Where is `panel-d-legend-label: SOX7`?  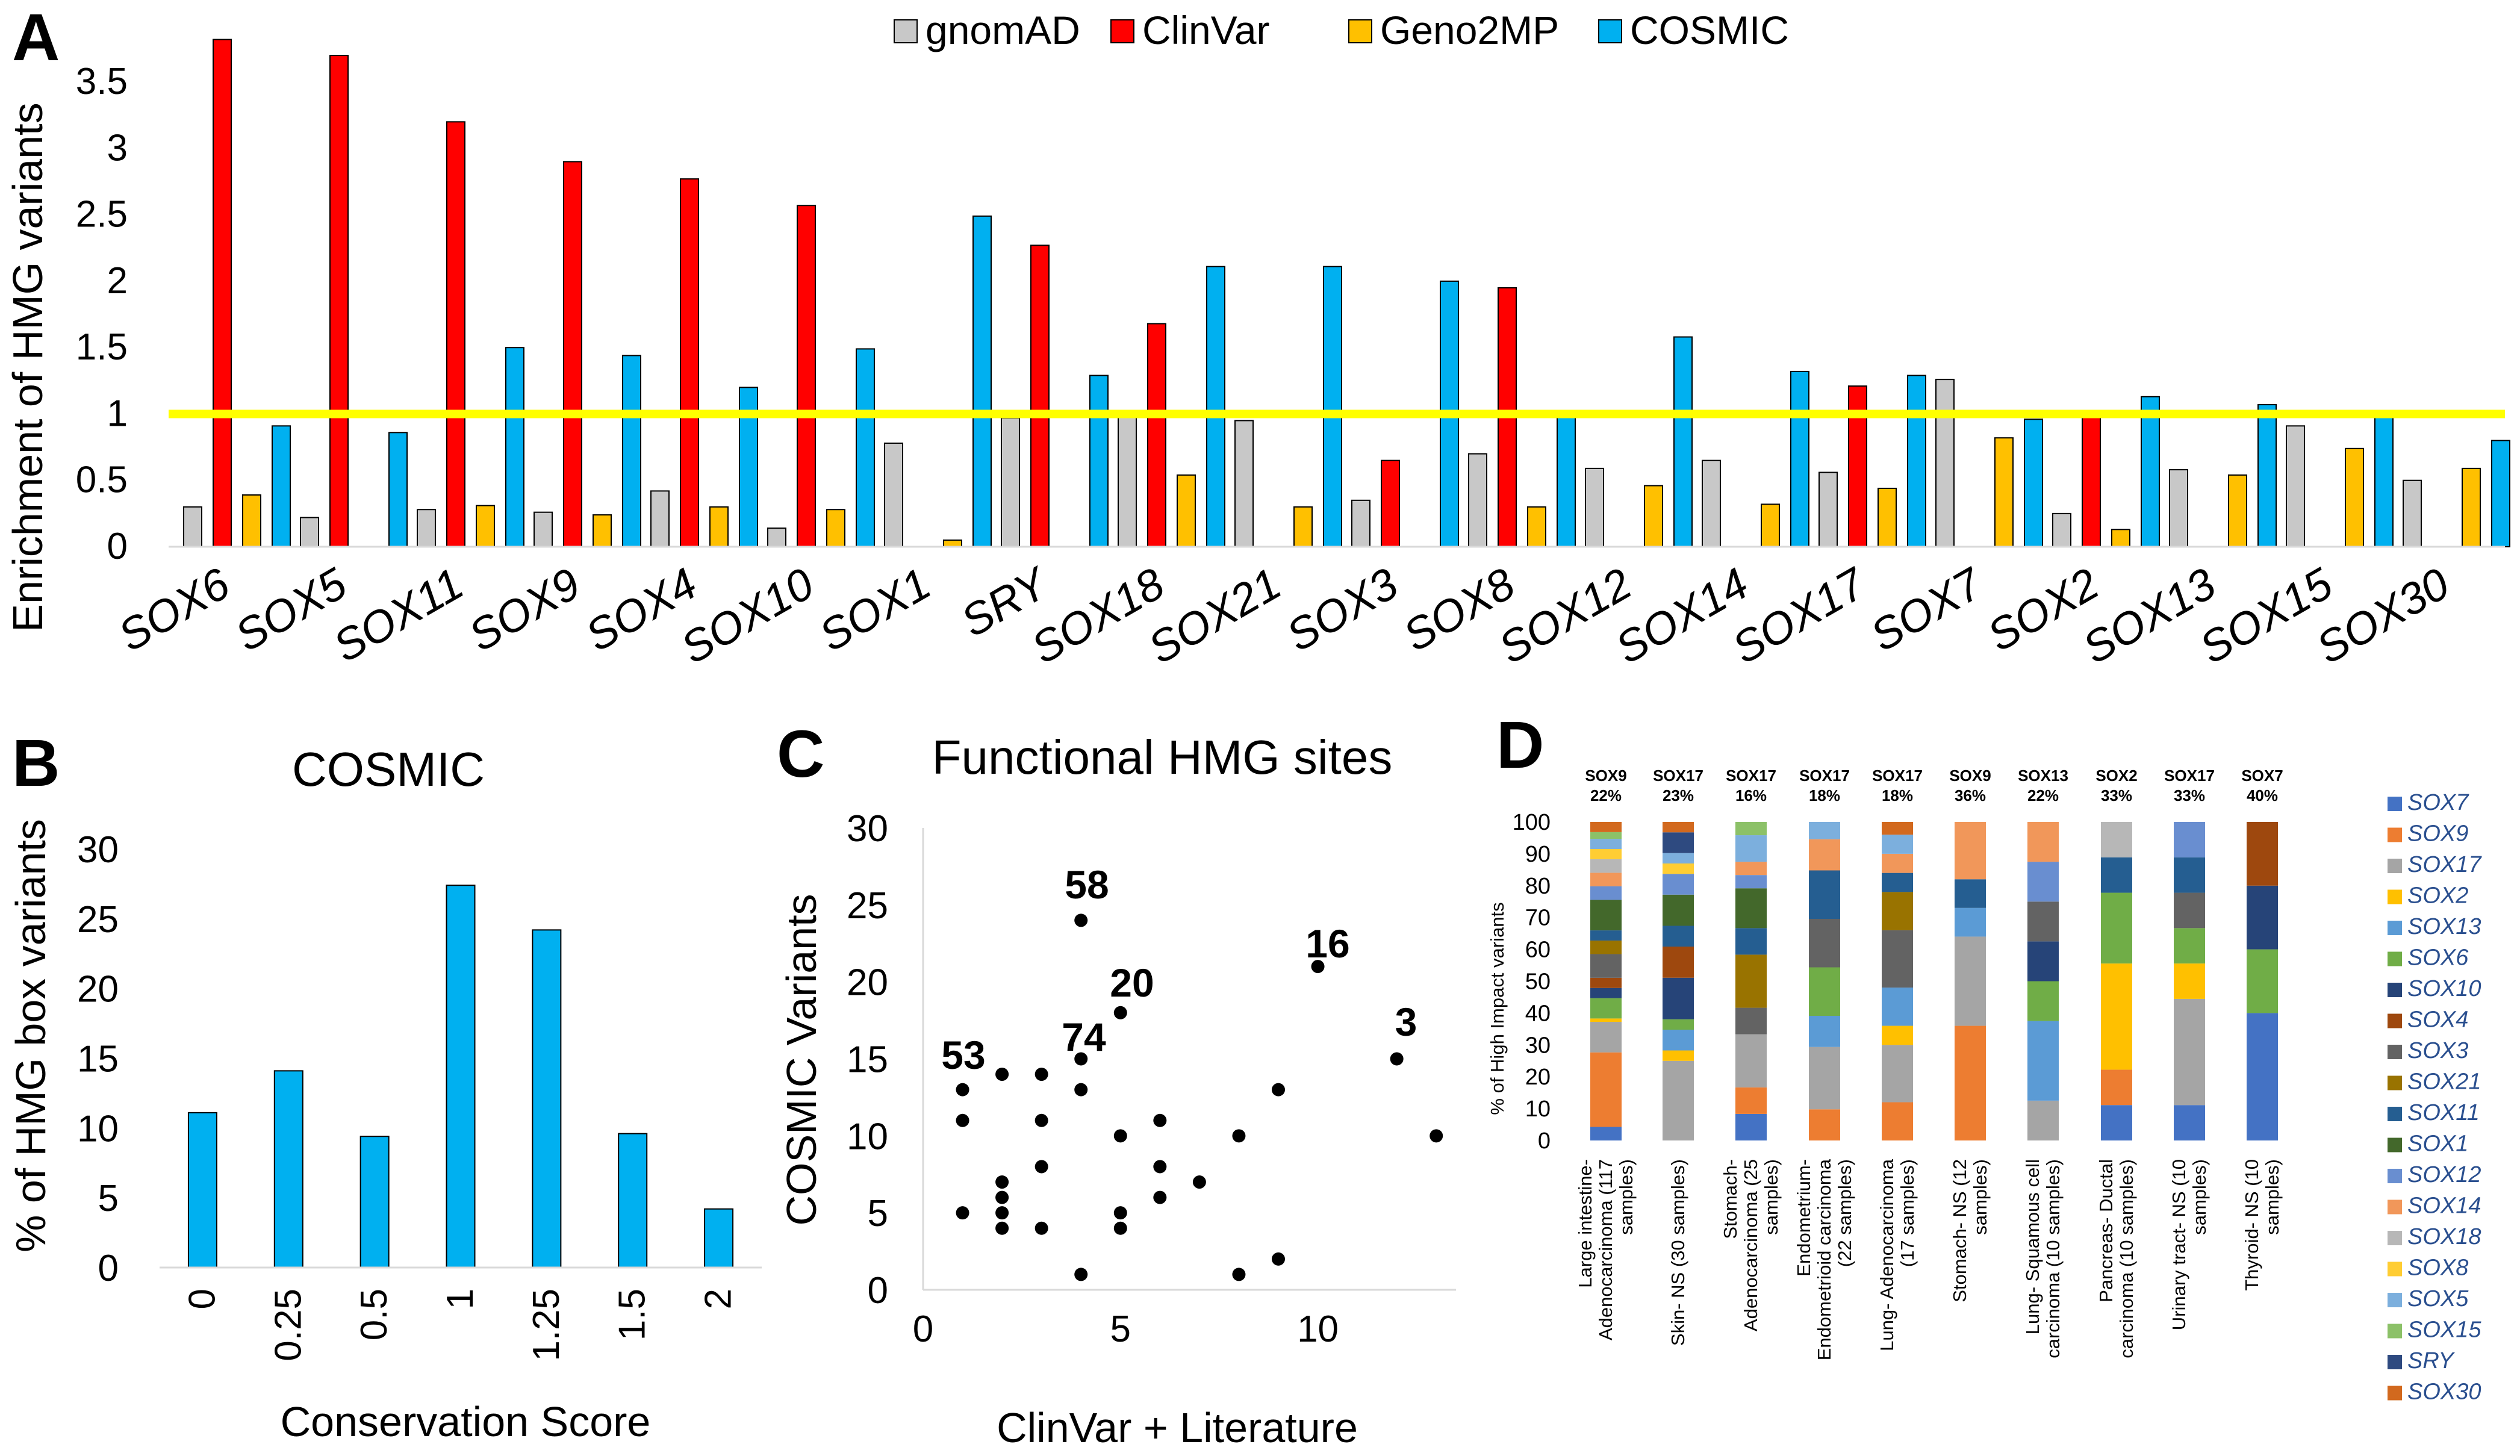 panel-d-legend-label: SOX7 is located at coordinates (2438, 803).